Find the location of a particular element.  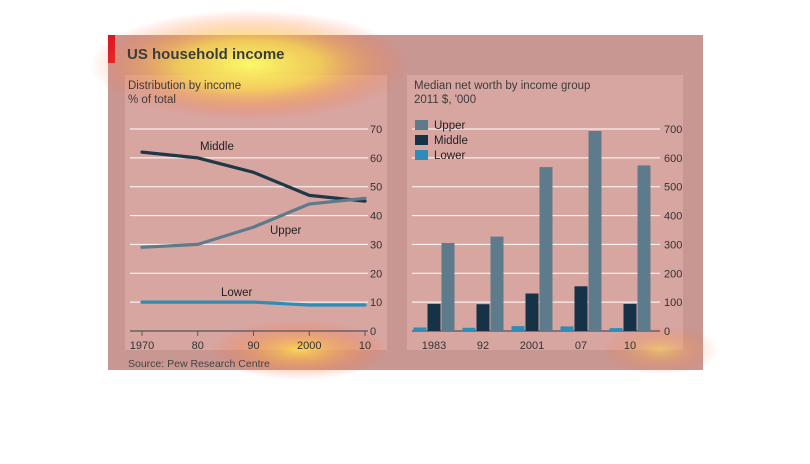

left-series-line-upper is located at coordinates (253, 222).